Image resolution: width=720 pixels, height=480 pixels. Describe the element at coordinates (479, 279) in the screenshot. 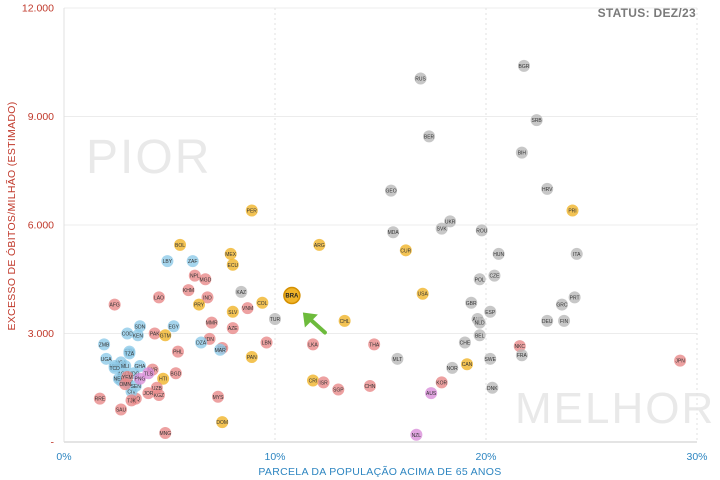

I see `point-pol` at that location.